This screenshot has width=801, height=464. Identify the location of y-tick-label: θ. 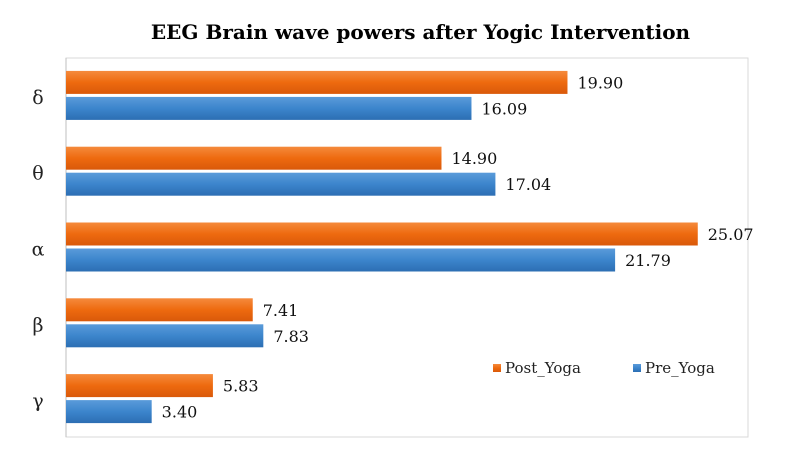
(37, 174).